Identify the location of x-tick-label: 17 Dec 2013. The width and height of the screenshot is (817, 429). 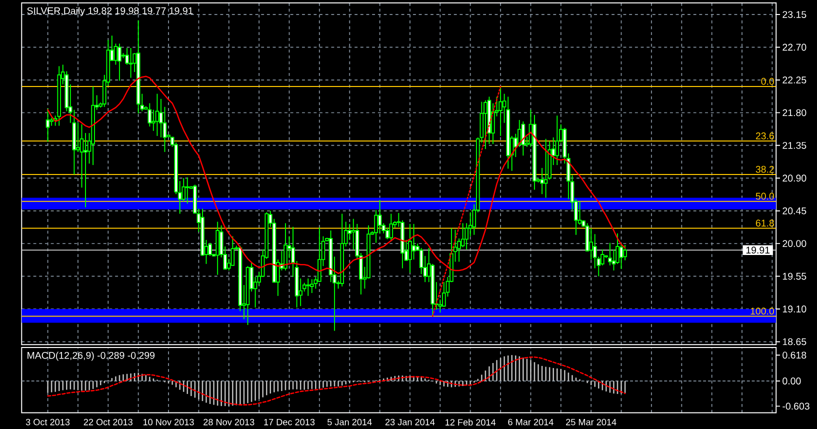
(289, 422).